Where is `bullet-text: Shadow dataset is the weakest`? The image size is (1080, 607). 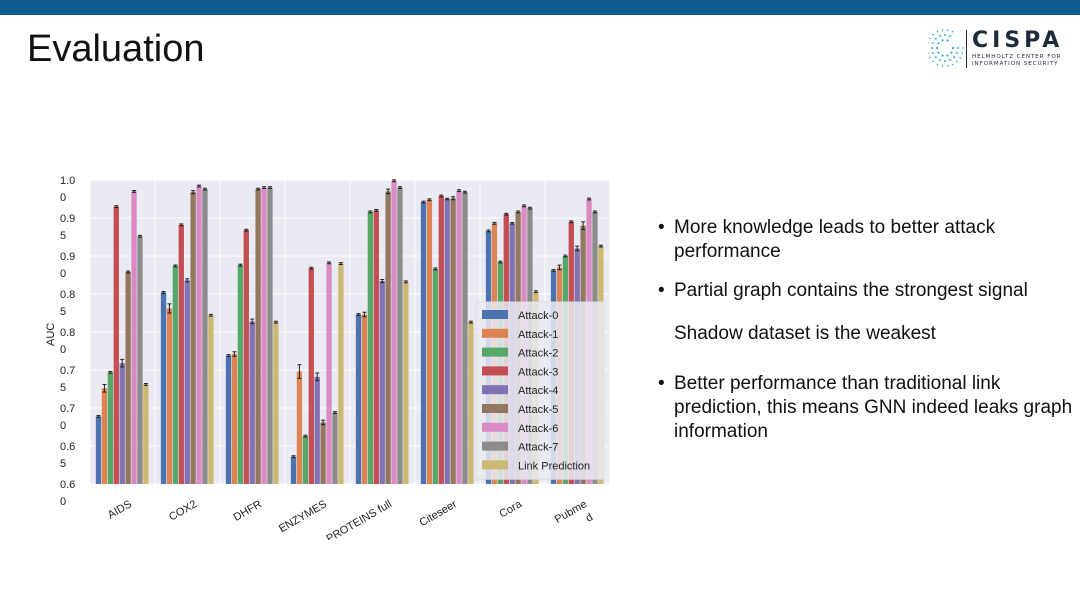
bullet-text: Shadow dataset is the weakest is located at coordinates (805, 333).